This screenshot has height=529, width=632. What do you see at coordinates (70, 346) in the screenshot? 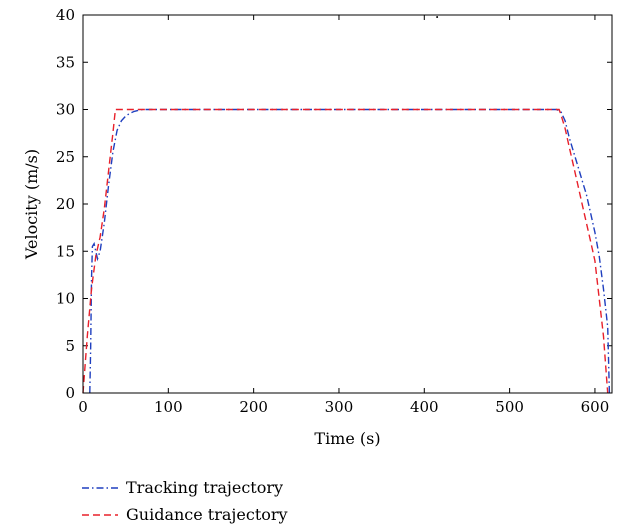
I see `y-tick-label: 5` at bounding box center [70, 346].